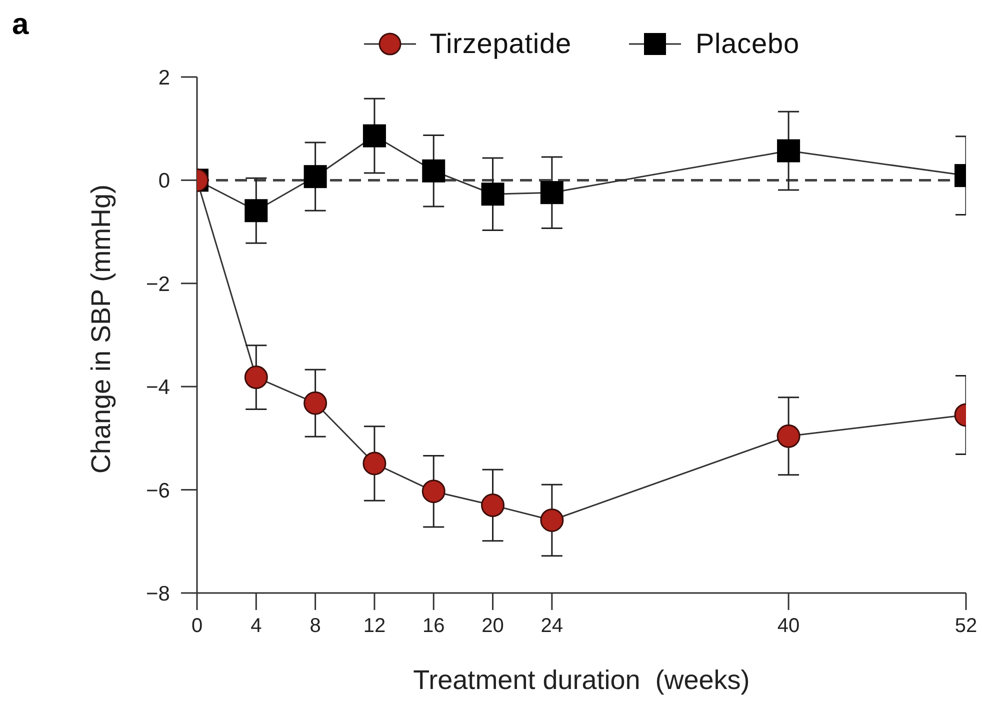 The width and height of the screenshot is (982, 708). Describe the element at coordinates (493, 626) in the screenshot. I see `x-tick-label: 20` at that location.